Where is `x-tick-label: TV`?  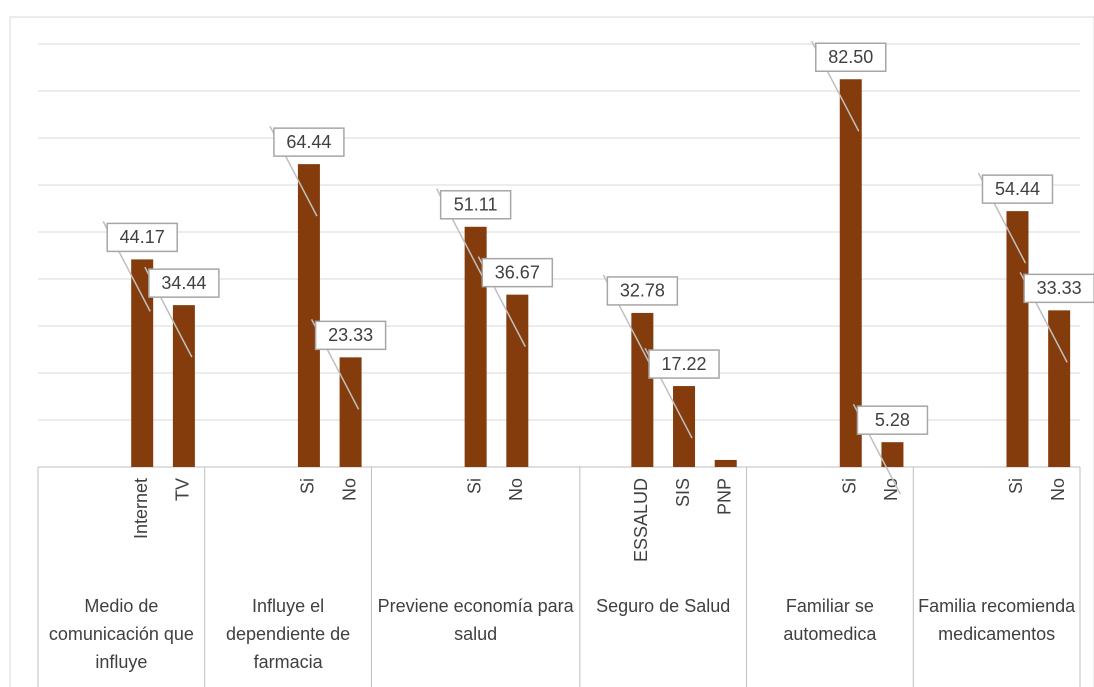 x-tick-label: TV is located at coordinates (183, 489).